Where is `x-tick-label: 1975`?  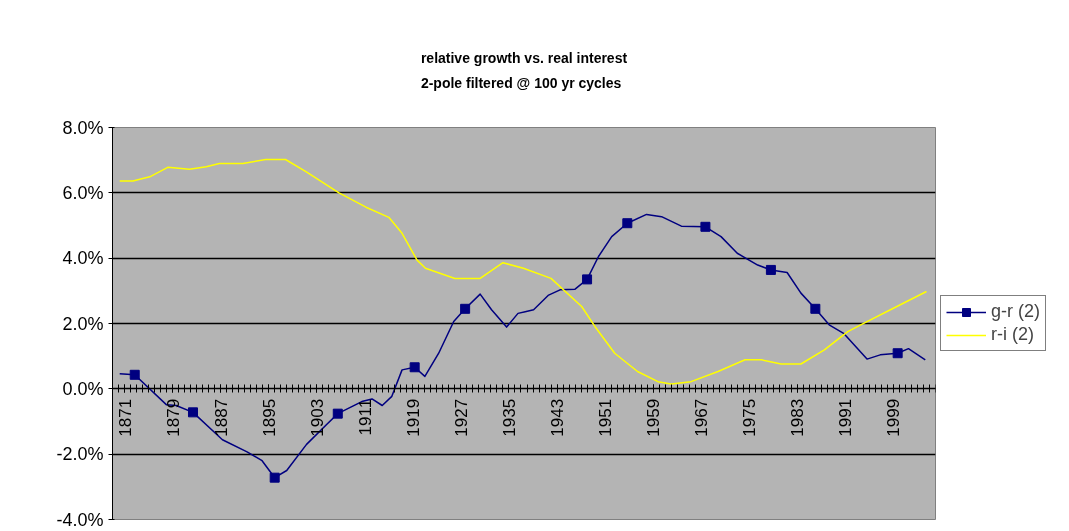
x-tick-label: 1975 is located at coordinates (750, 417).